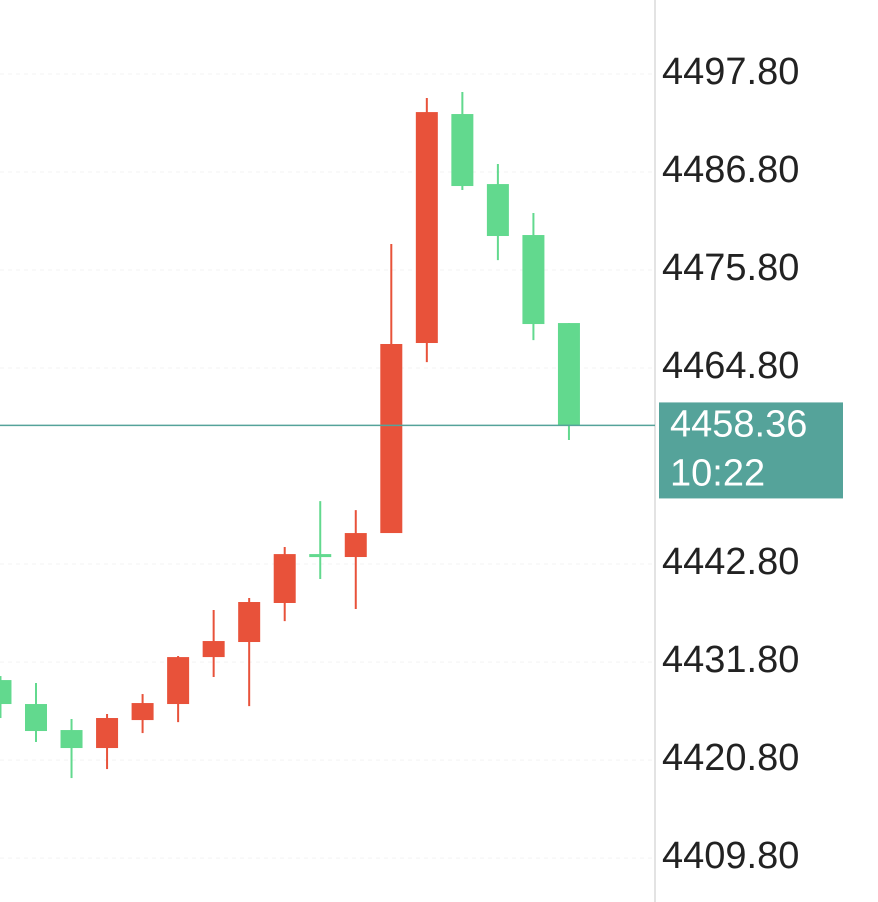 This screenshot has height=902, width=878. Describe the element at coordinates (730, 170) in the screenshot. I see `y-tick-label: 4486.80` at that location.